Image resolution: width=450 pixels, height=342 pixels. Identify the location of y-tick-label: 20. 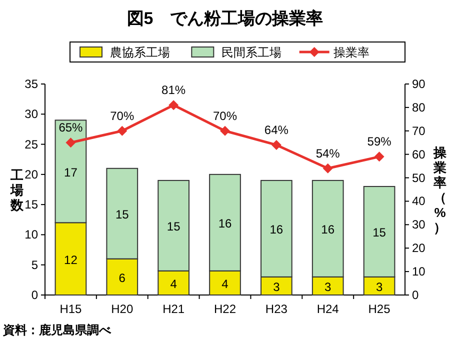
(31, 174).